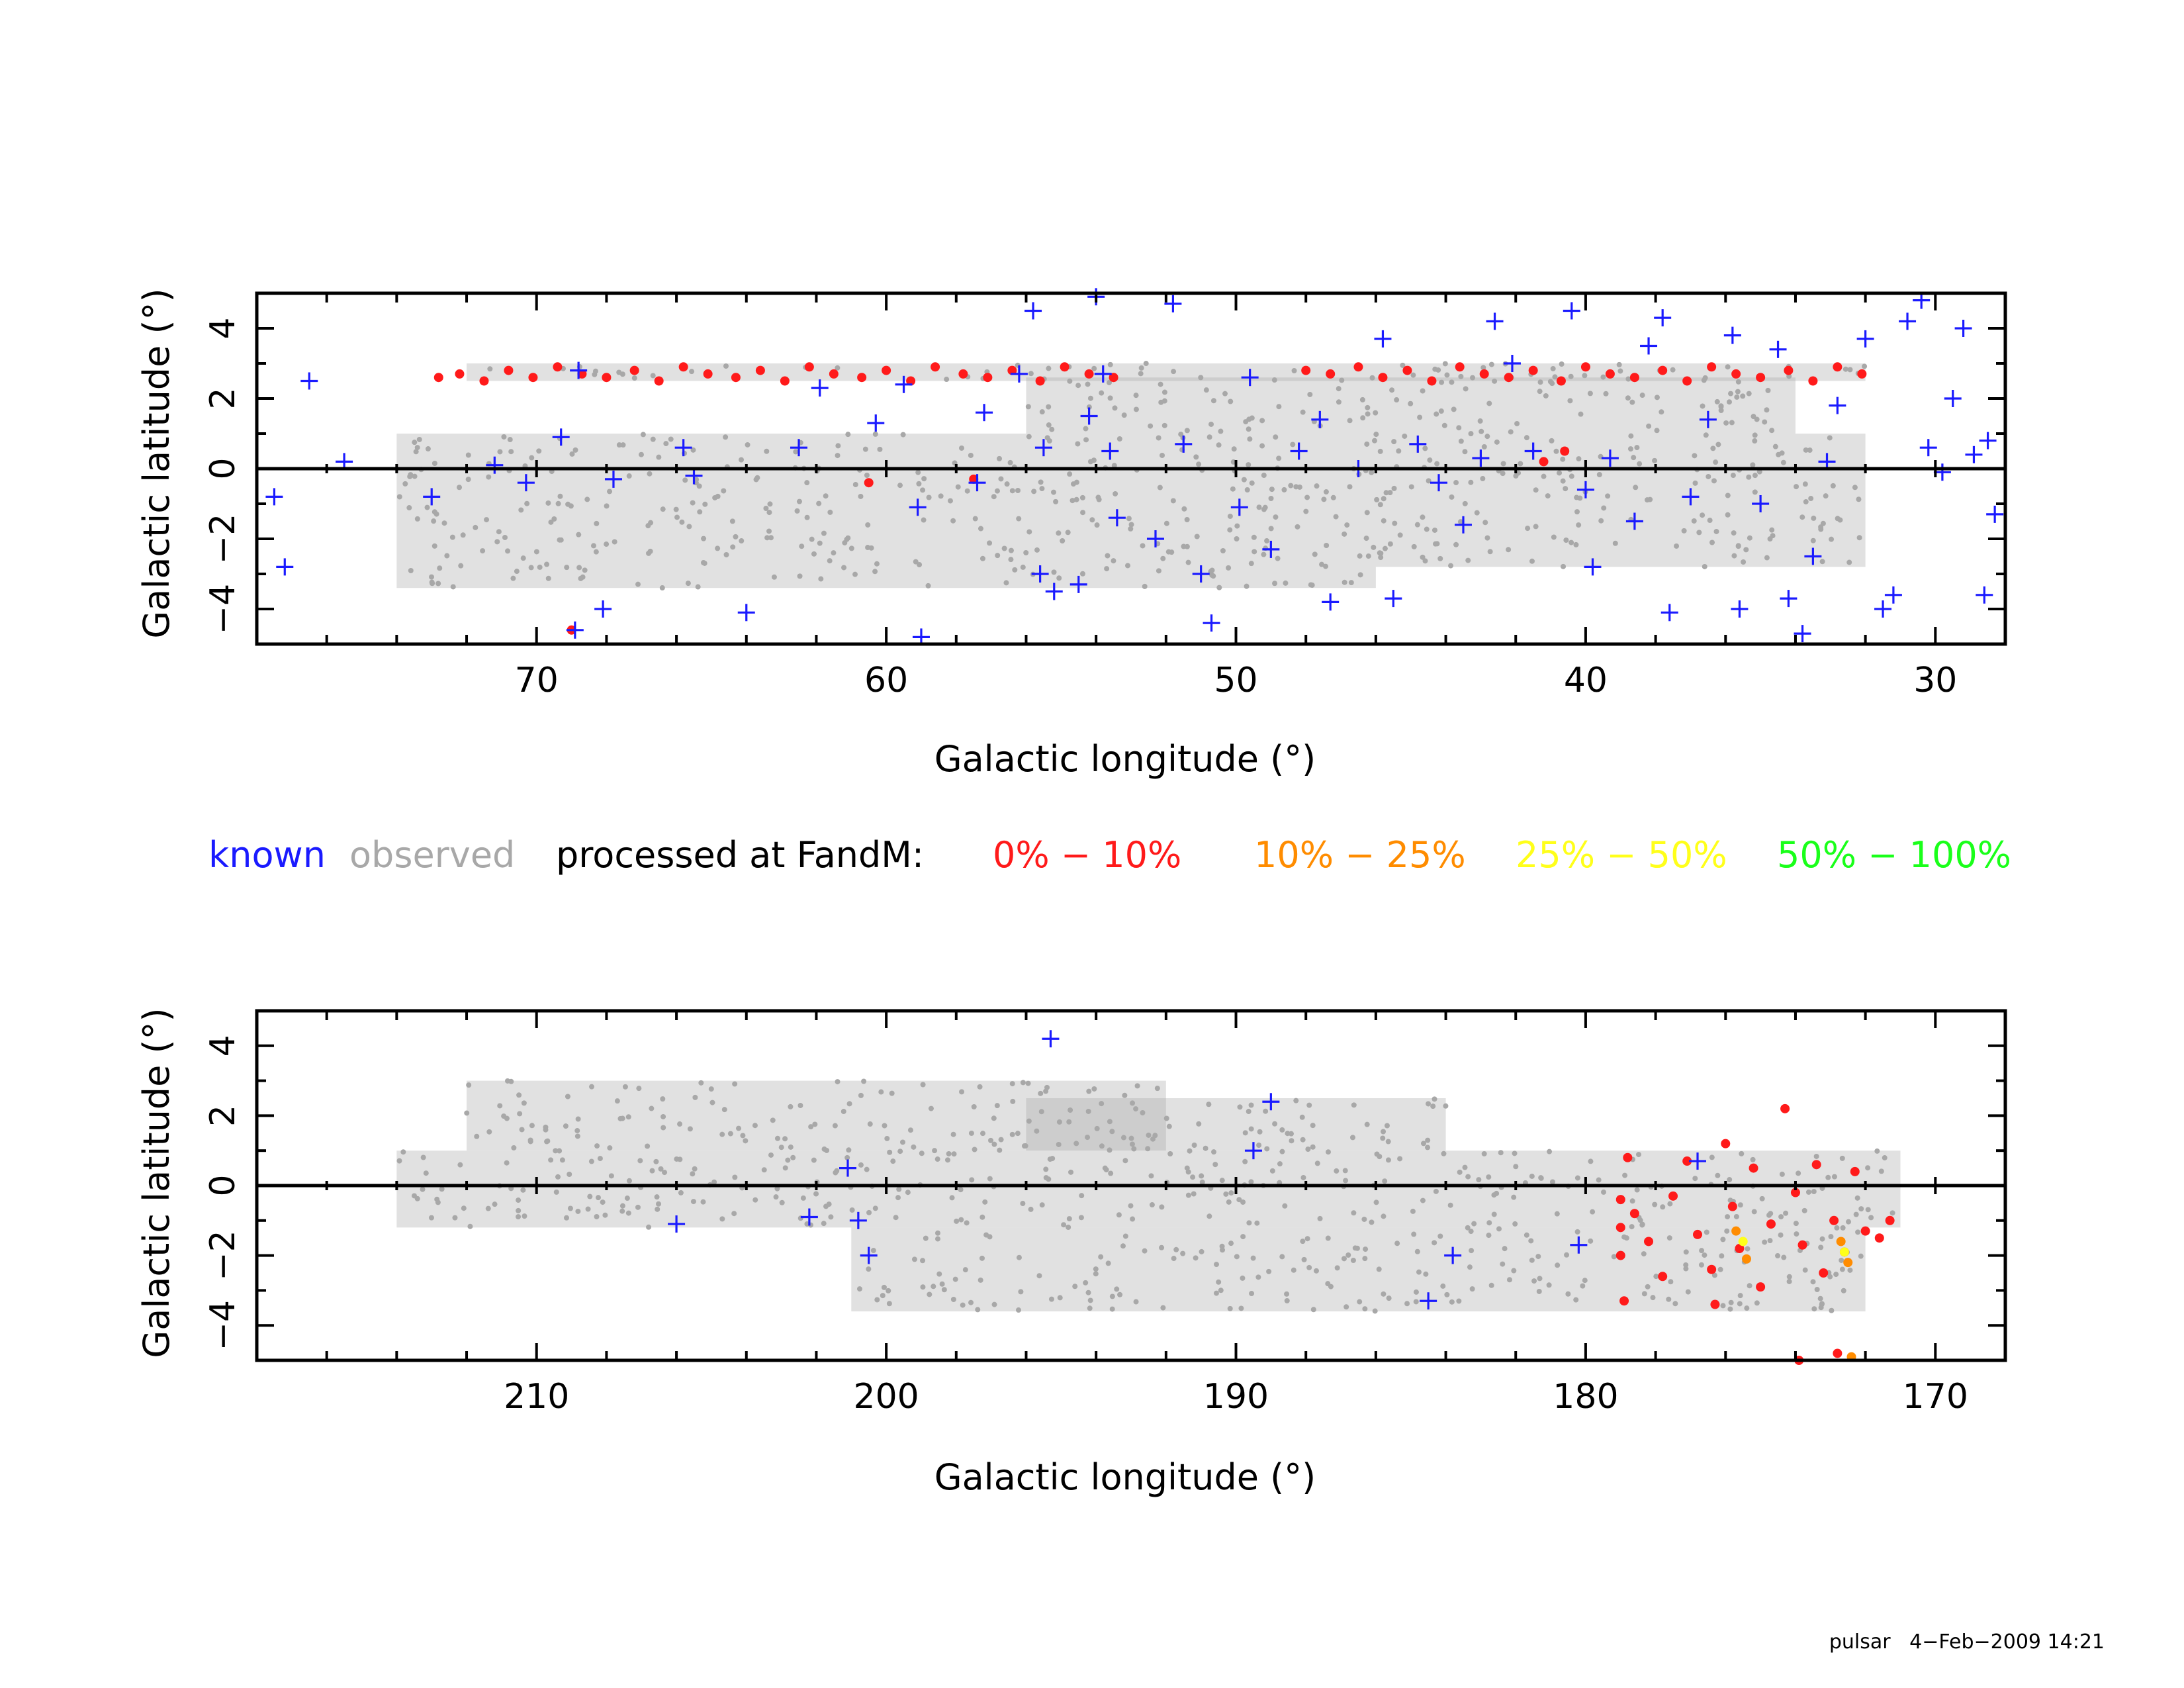 This screenshot has width=2184, height=1688. What do you see at coordinates (1125, 759) in the screenshot?
I see `top-x-axis-label: Galactic longitude (°)` at bounding box center [1125, 759].